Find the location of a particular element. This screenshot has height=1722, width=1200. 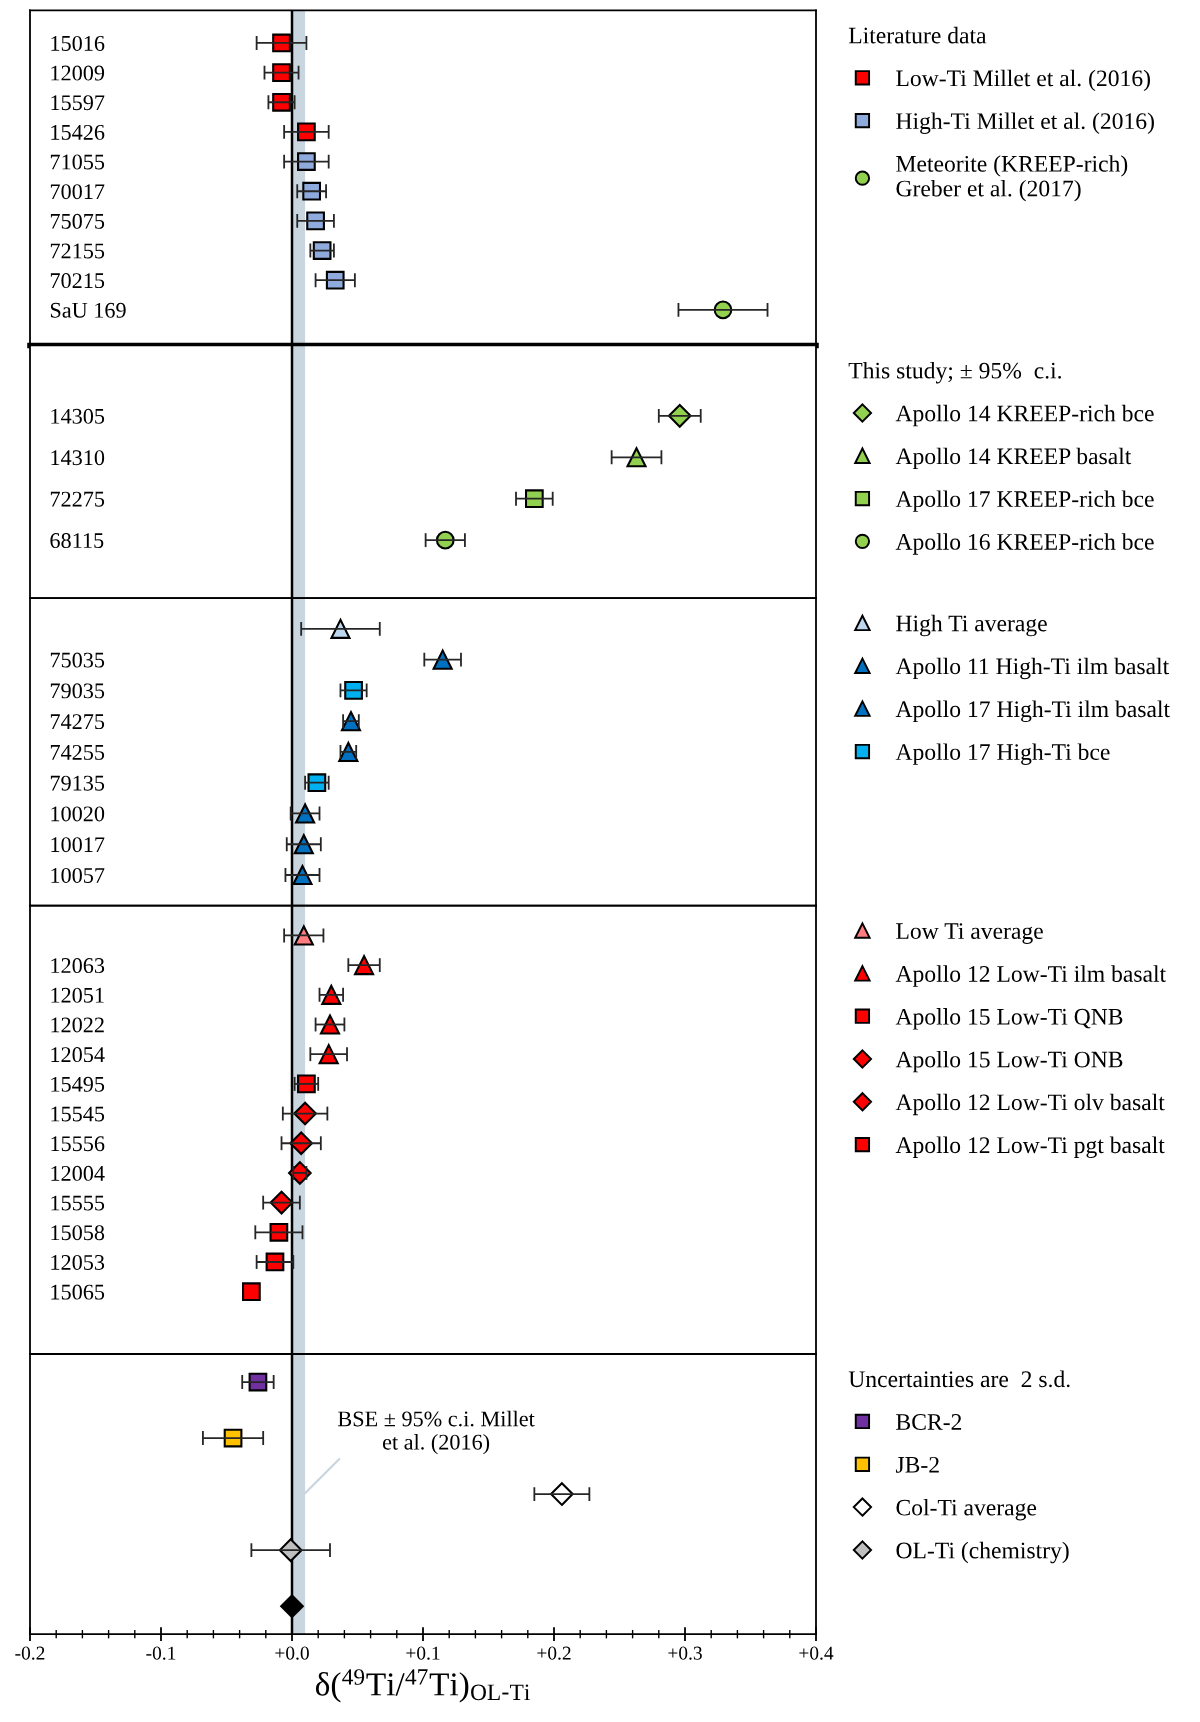

legend-label: Apollo 15 Low-Ti QNB is located at coordinates (1009, 1019).